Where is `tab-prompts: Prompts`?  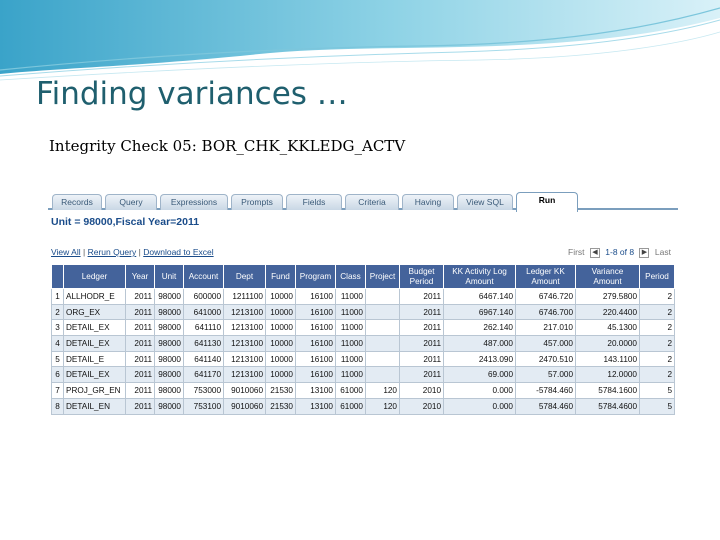
tab-prompts: Prompts is located at coordinates (257, 202).